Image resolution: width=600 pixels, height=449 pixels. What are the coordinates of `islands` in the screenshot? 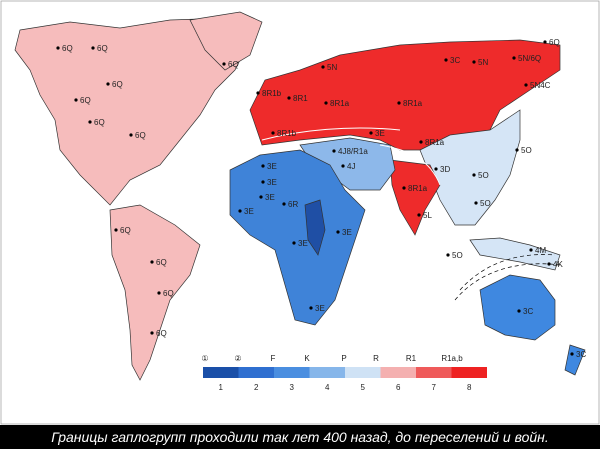 It's located at (515, 254).